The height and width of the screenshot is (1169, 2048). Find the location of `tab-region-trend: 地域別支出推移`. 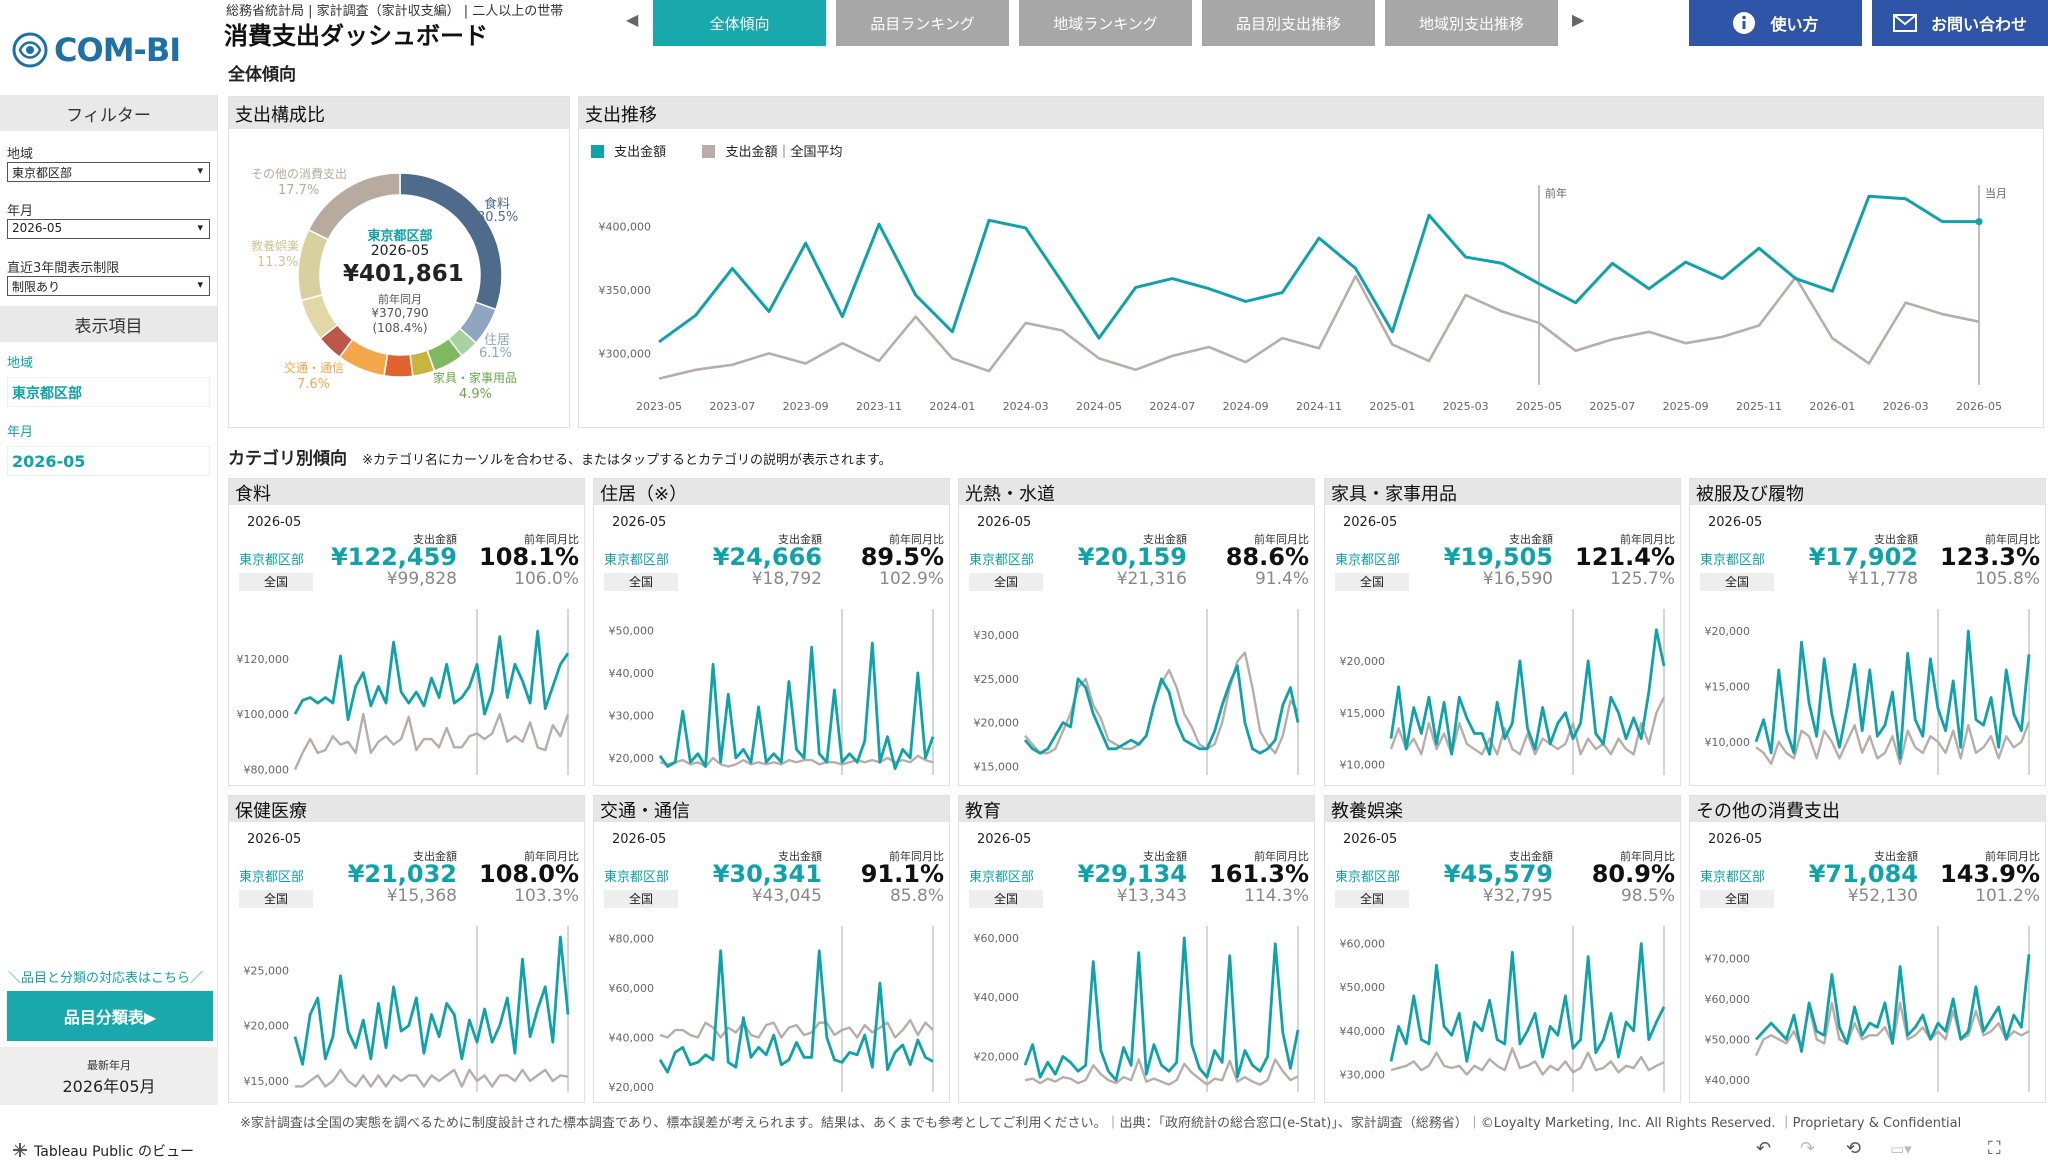

tab-region-trend: 地域別支出推移 is located at coordinates (1471, 23).